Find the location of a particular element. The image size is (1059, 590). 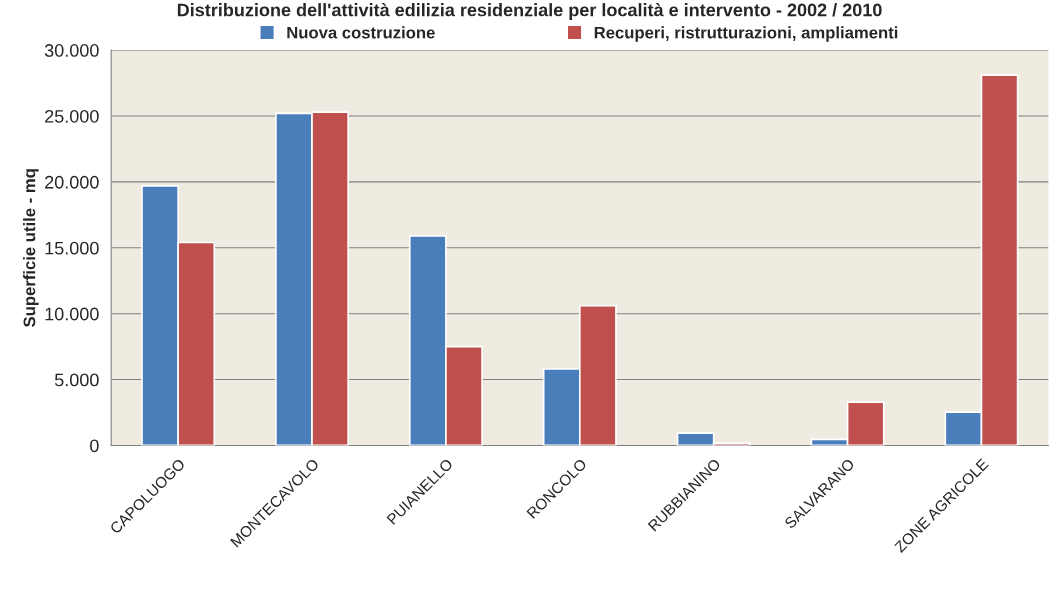

y-axis-title: Superficie utile - mq is located at coordinates (31, 248).